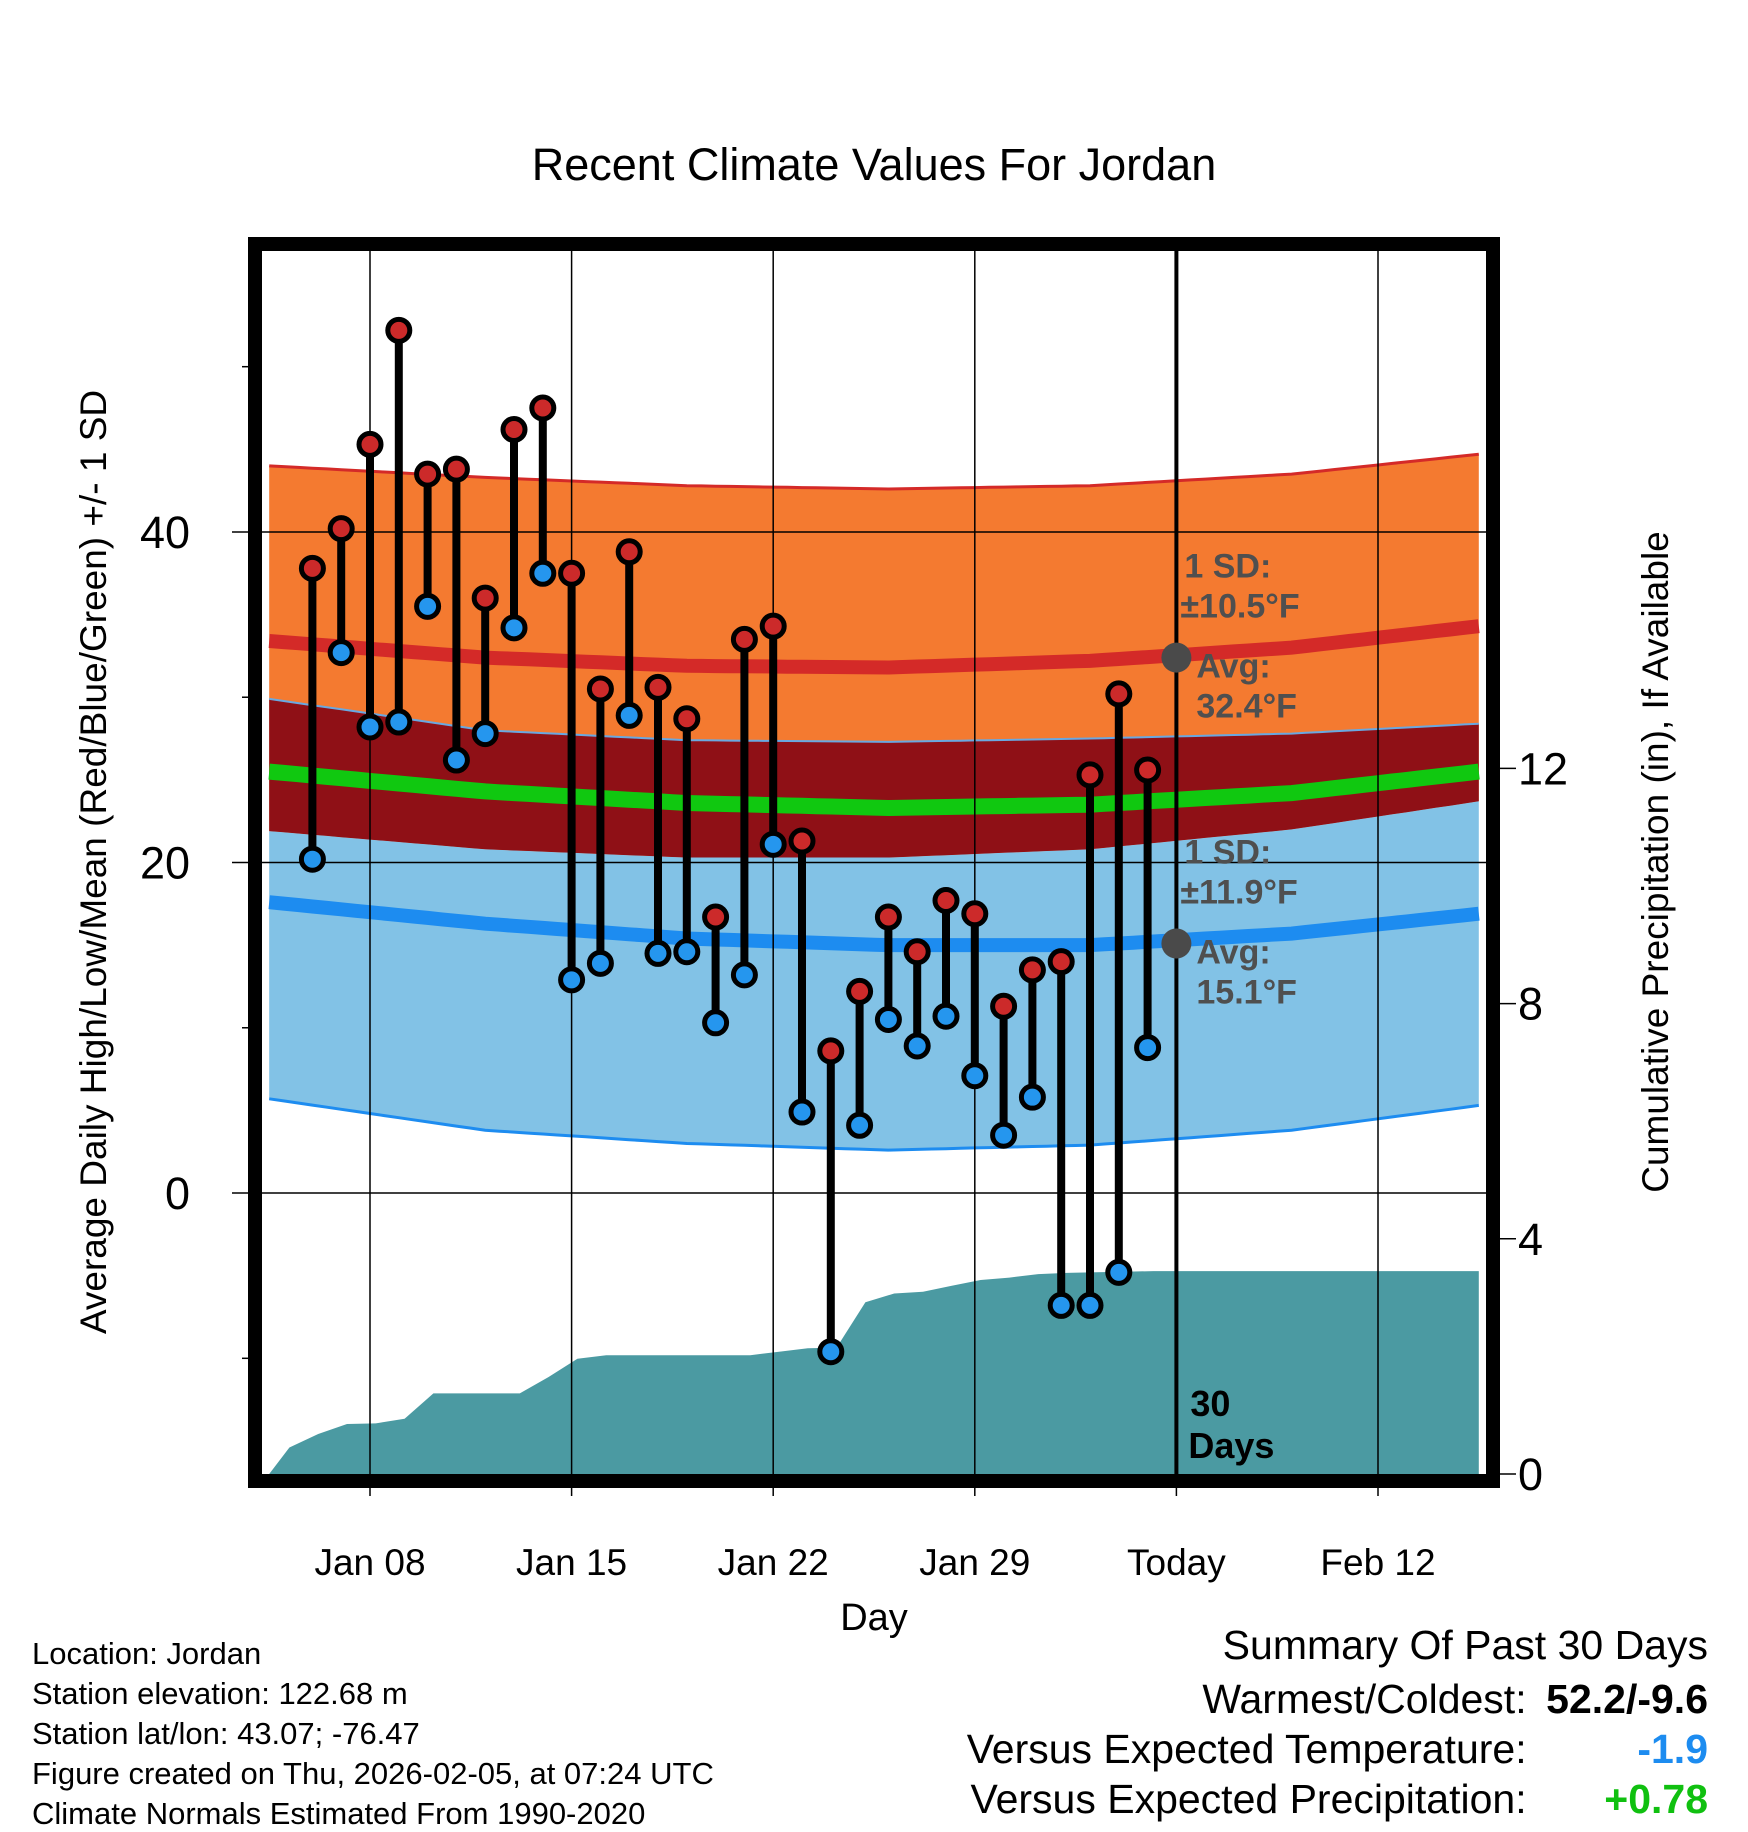 Image resolution: width=1748 pixels, height=1832 pixels. I want to click on extremes-label: Warmest/Coldest:, so click(1364, 1699).